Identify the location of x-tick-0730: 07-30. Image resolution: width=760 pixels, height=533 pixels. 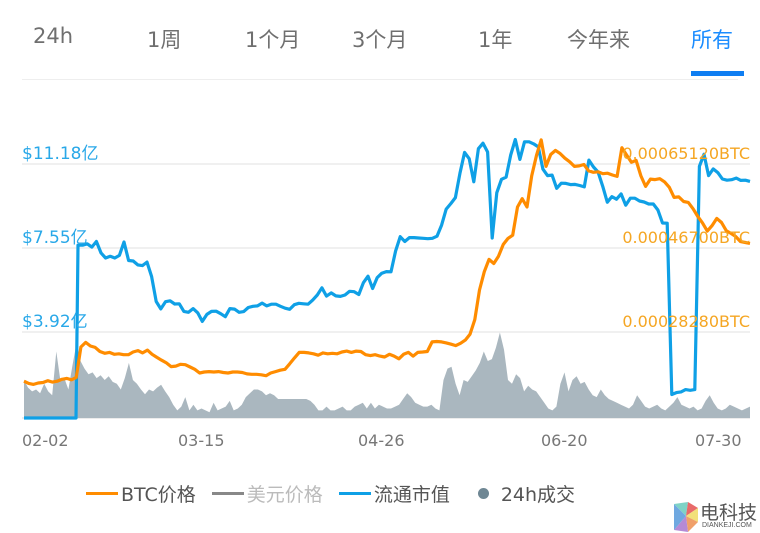
(718, 440).